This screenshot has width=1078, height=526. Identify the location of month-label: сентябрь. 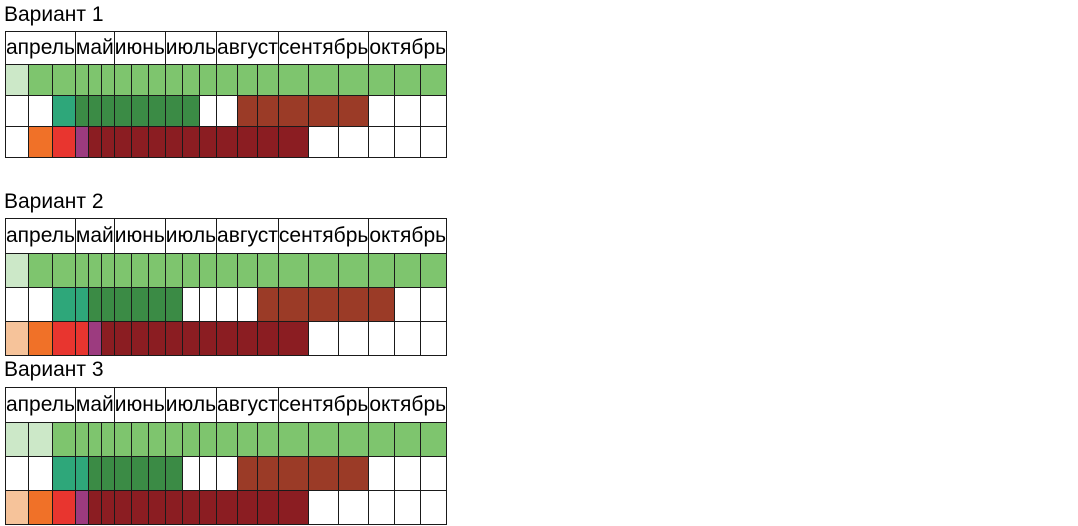
(323, 405).